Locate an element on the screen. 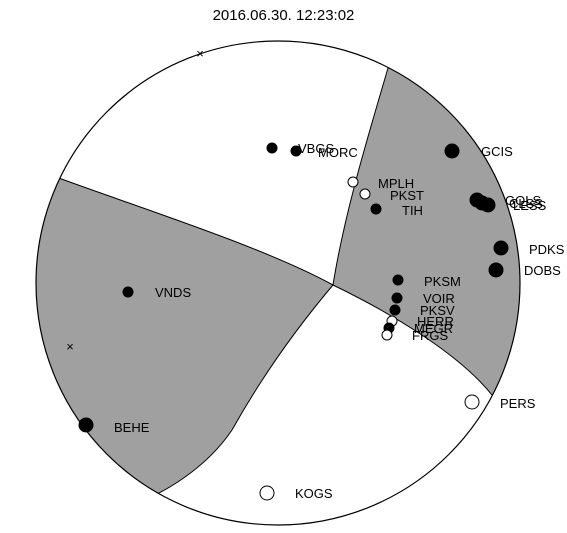 This screenshot has height=533, width=567. station-label-pdks: PDKS is located at coordinates (547, 249).